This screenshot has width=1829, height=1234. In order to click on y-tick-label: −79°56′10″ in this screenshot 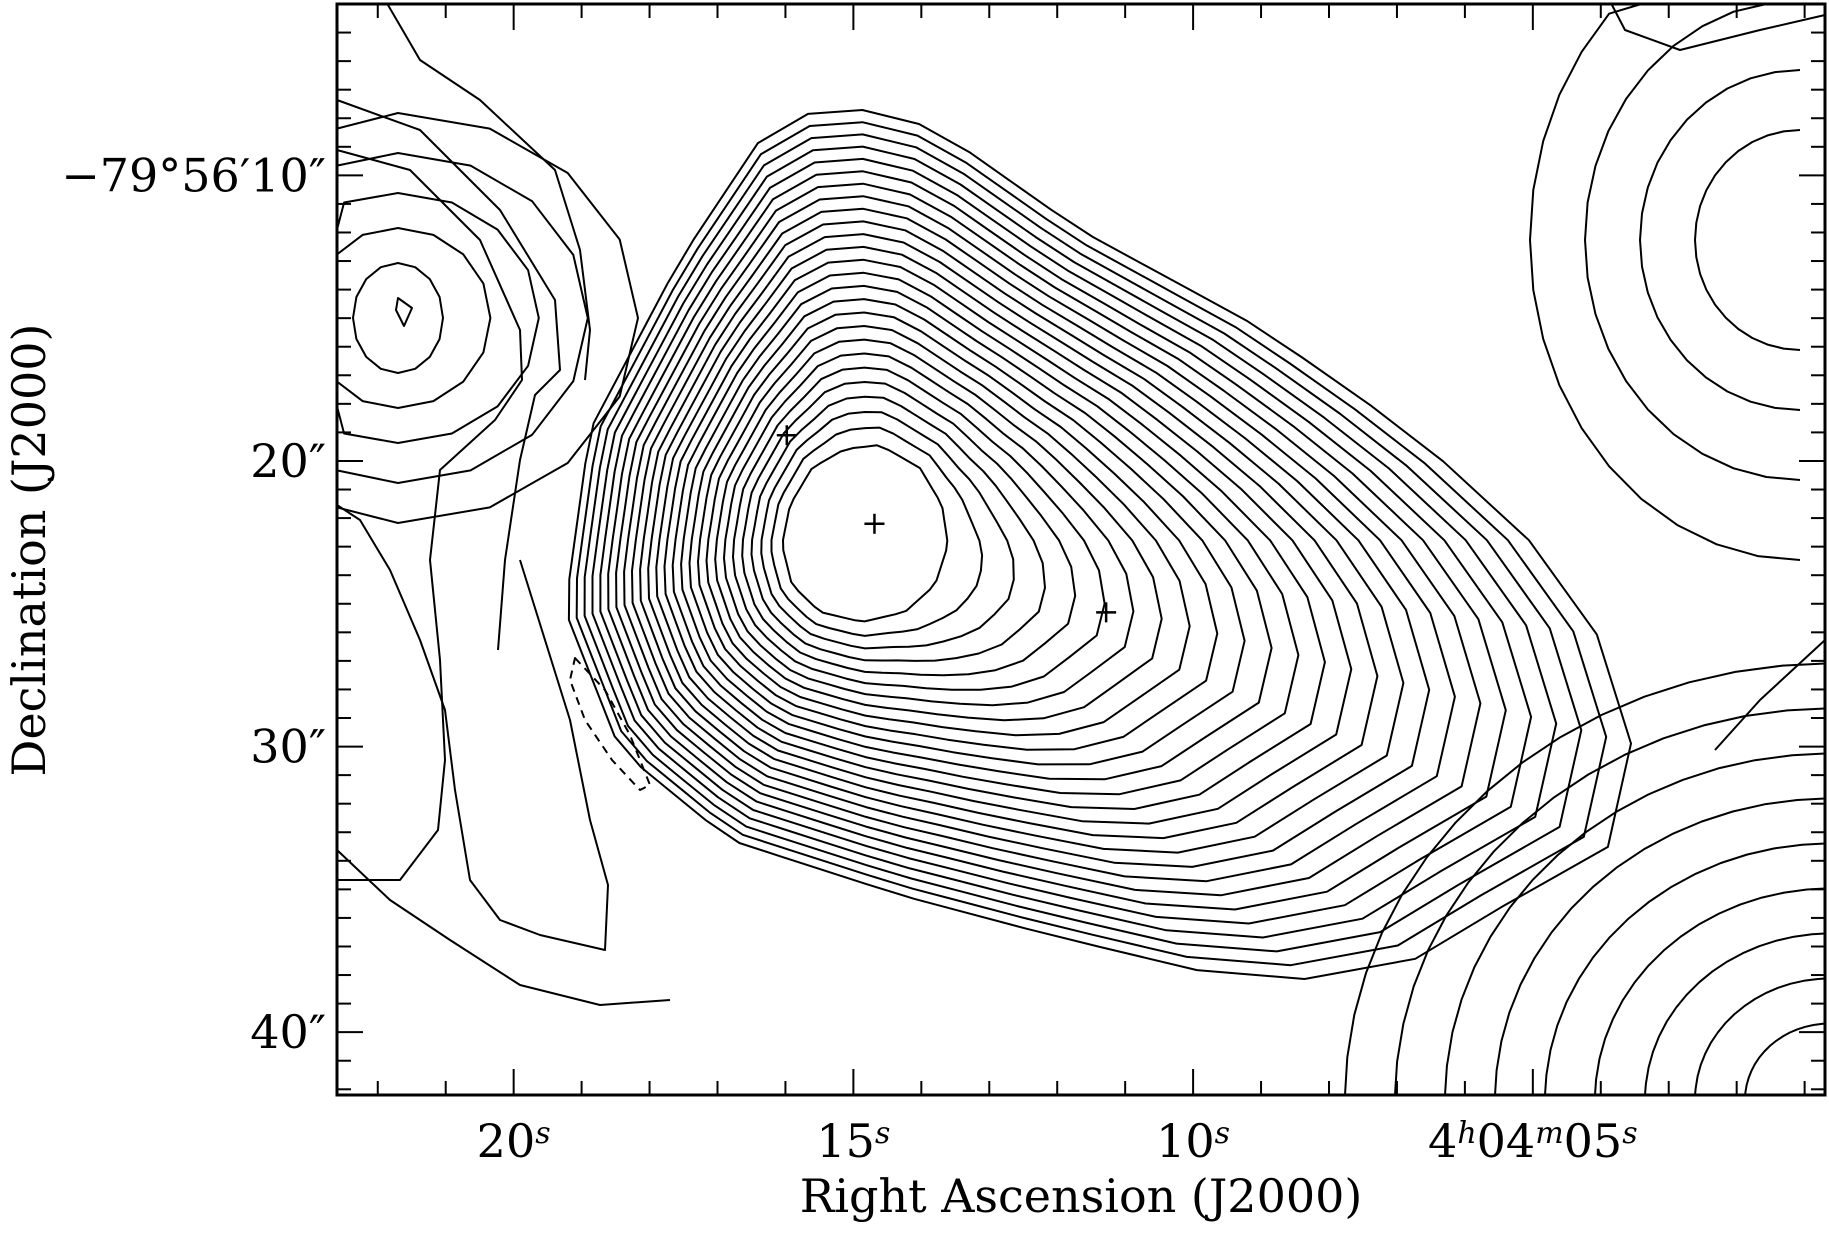, I will do `click(193, 175)`.